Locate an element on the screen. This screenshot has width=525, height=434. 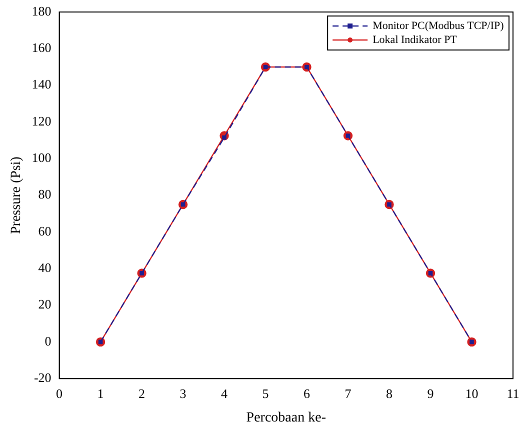
x-tick-label: 9 is located at coordinates (430, 393).